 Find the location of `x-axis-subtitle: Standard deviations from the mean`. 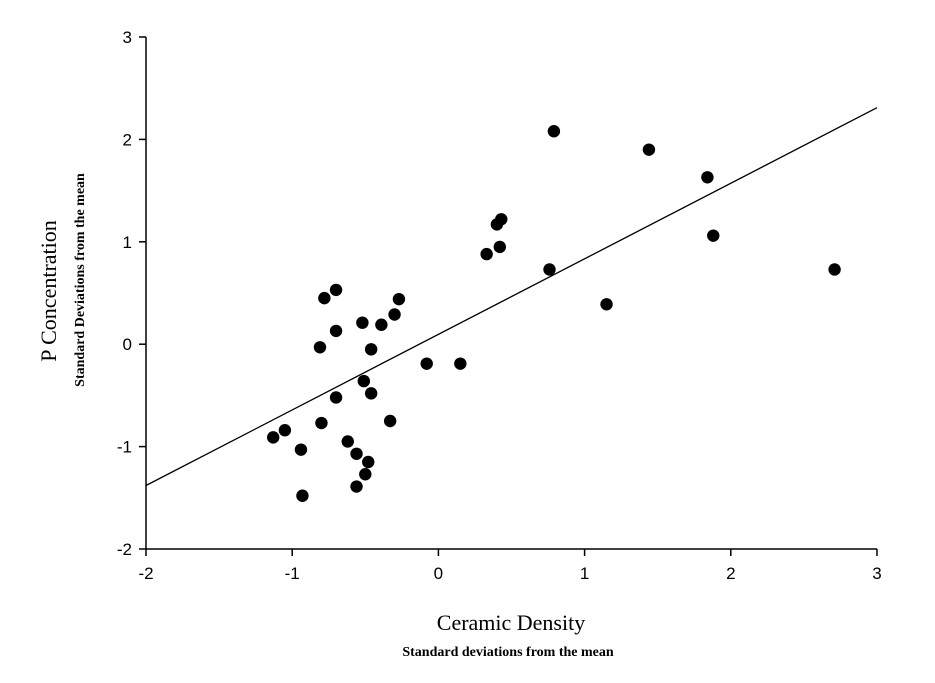

x-axis-subtitle: Standard deviations from the mean is located at coordinates (508, 652).